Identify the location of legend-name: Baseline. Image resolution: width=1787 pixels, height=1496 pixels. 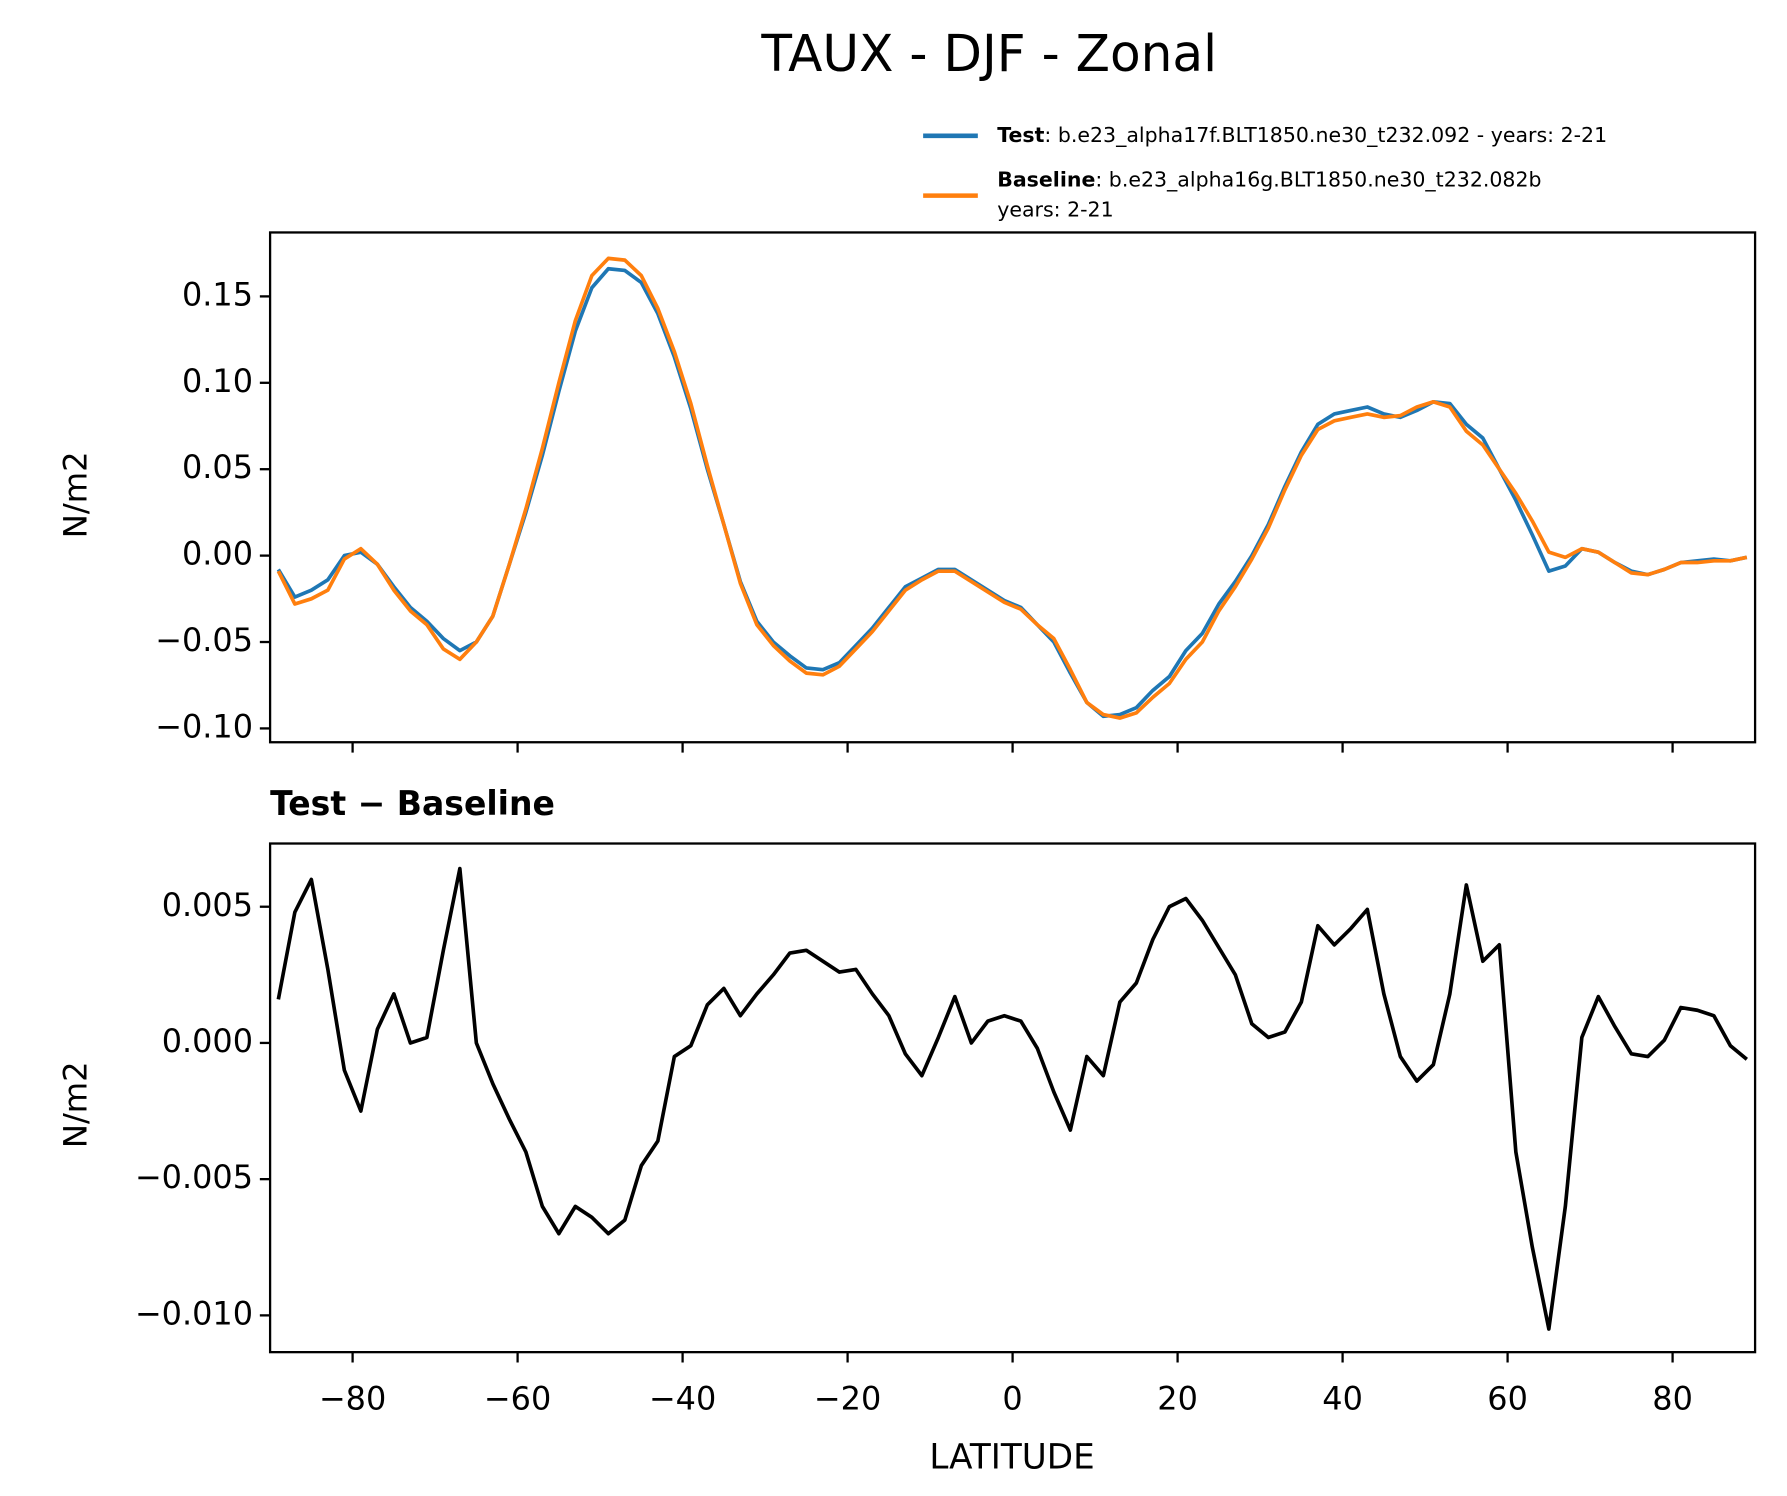
(1046, 180).